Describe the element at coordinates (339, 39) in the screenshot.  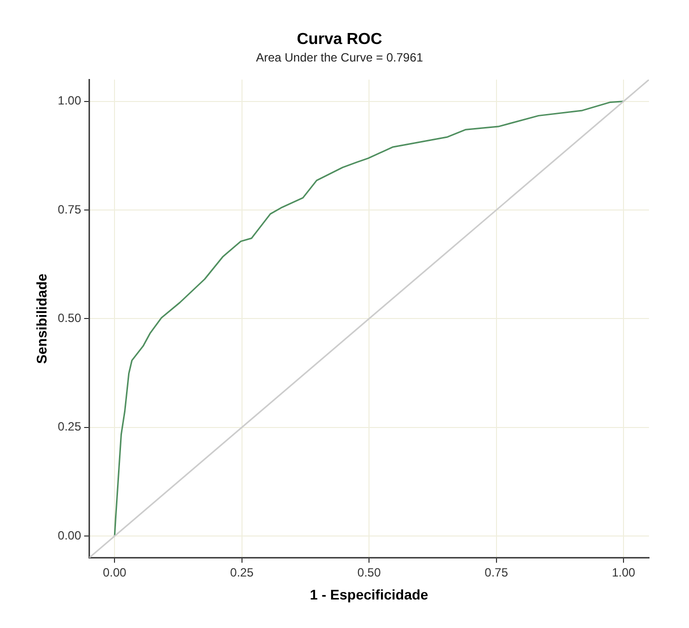
I see `chart-title: Curva ROC` at that location.